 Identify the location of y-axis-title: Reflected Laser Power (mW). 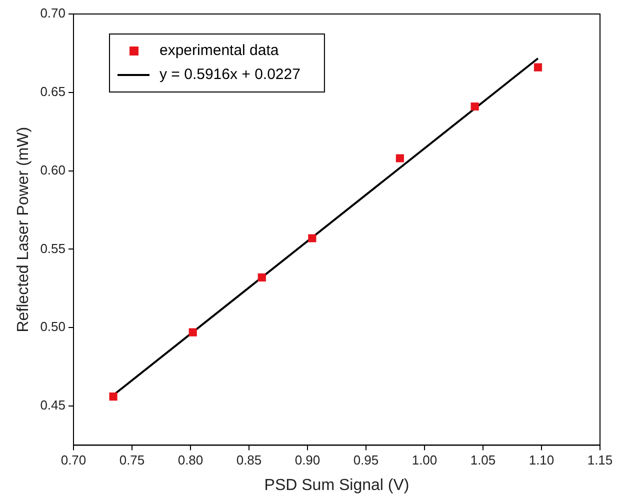
(23, 229).